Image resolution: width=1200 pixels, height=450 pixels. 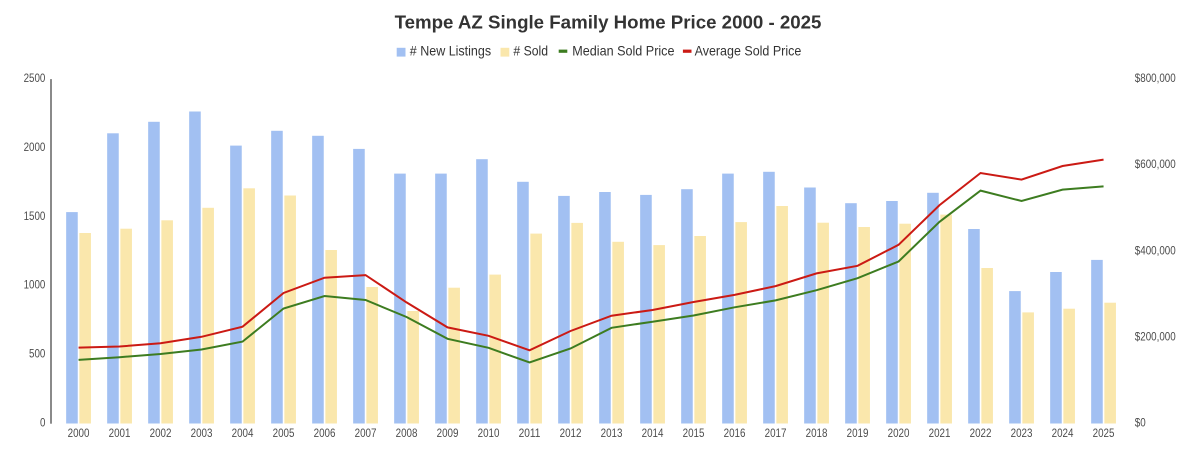 What do you see at coordinates (450, 51) in the screenshot?
I see `svg-text: # New Listings` at bounding box center [450, 51].